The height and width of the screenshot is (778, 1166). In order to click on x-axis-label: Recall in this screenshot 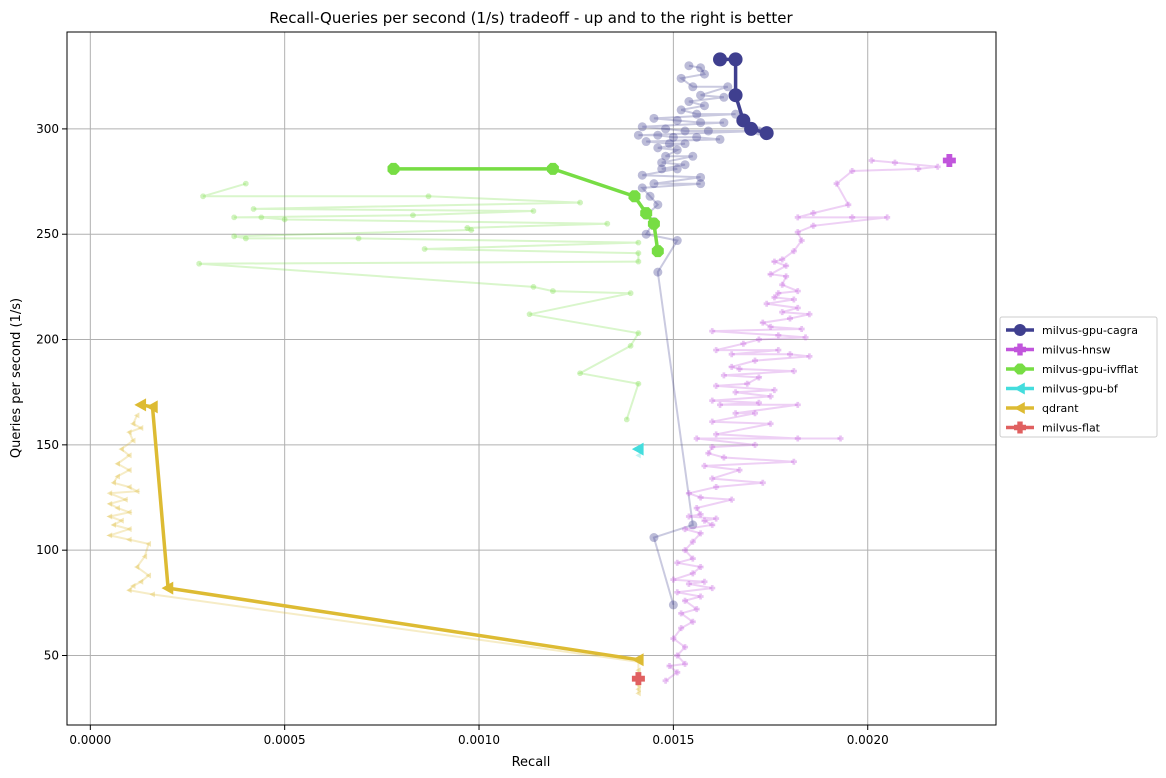, I will do `click(531, 762)`.